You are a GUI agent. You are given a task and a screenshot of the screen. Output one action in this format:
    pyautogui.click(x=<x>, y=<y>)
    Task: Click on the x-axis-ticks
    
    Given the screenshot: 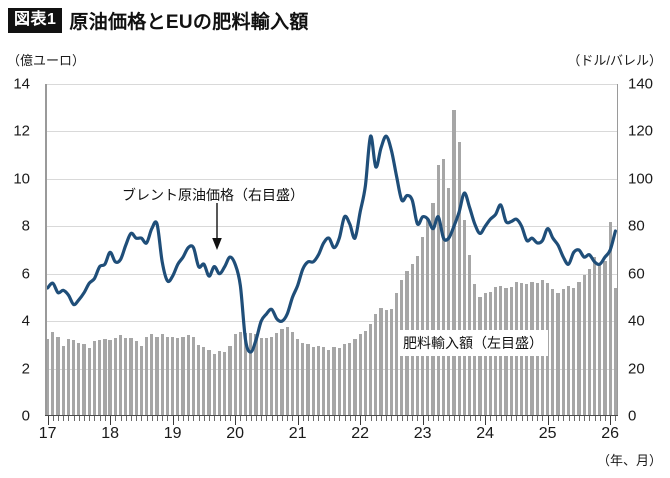 What is the action you would take?
    pyautogui.click(x=331, y=420)
    